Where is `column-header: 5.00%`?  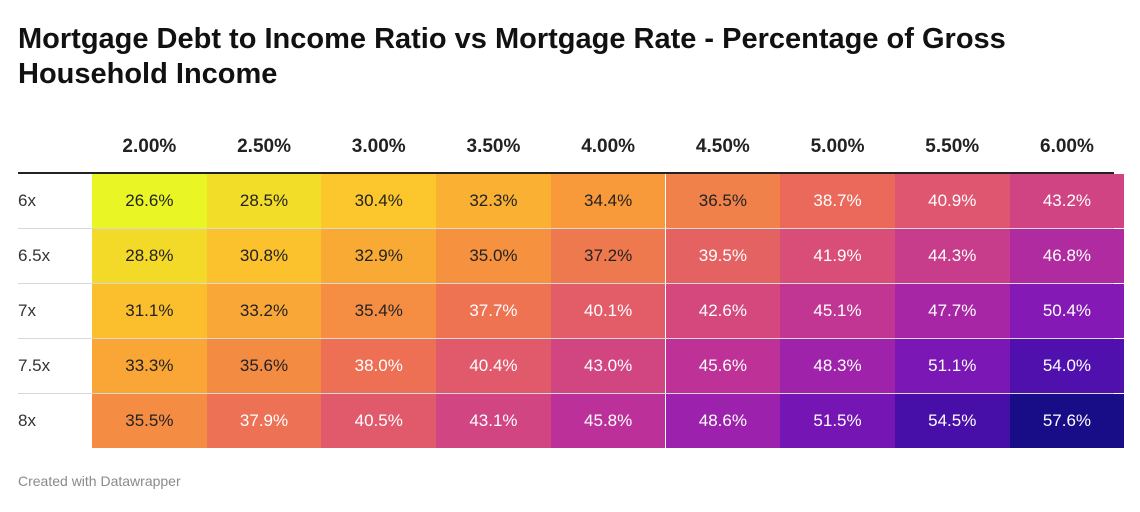
column-header: 5.00% is located at coordinates (837, 146).